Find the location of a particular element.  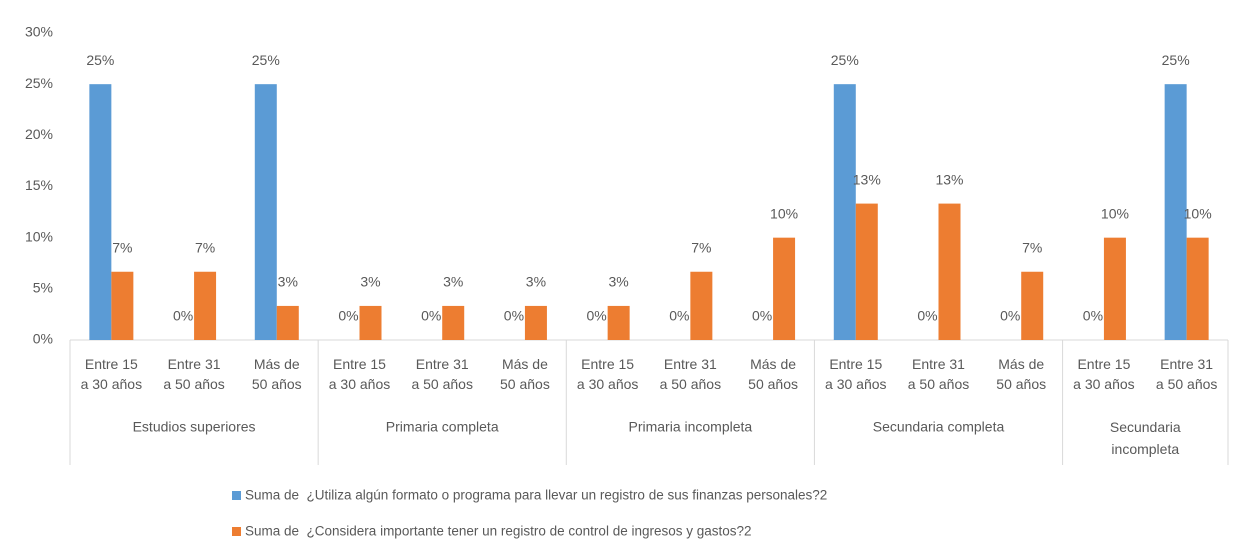

y-tick-label: 15% is located at coordinates (39, 185).